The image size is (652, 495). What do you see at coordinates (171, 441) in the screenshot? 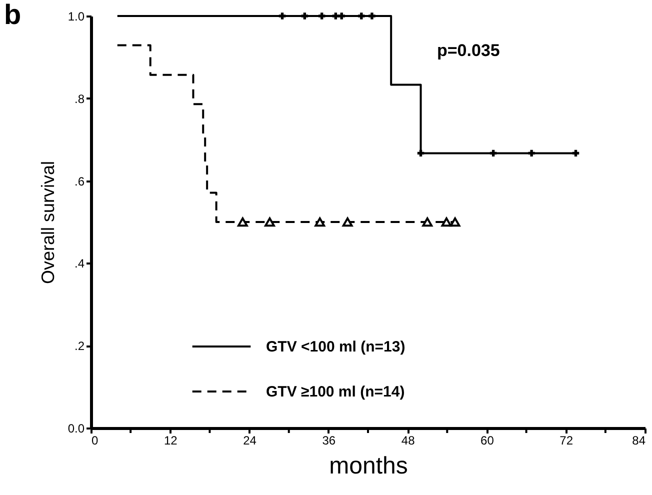
I see `x-tick-label: 12` at bounding box center [171, 441].